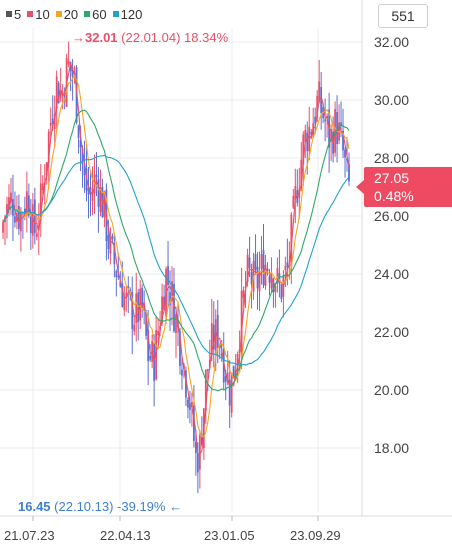 This screenshot has height=546, width=452. What do you see at coordinates (29, 535) in the screenshot?
I see `x-tick-label: 21.07.23` at bounding box center [29, 535].